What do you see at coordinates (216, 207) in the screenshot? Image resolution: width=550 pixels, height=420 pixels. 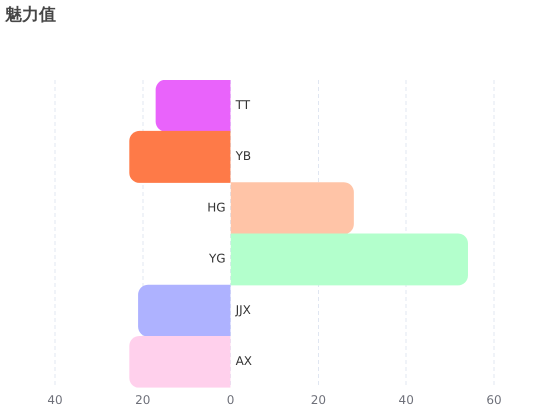 I see `y-tick-label: HG` at bounding box center [216, 207].